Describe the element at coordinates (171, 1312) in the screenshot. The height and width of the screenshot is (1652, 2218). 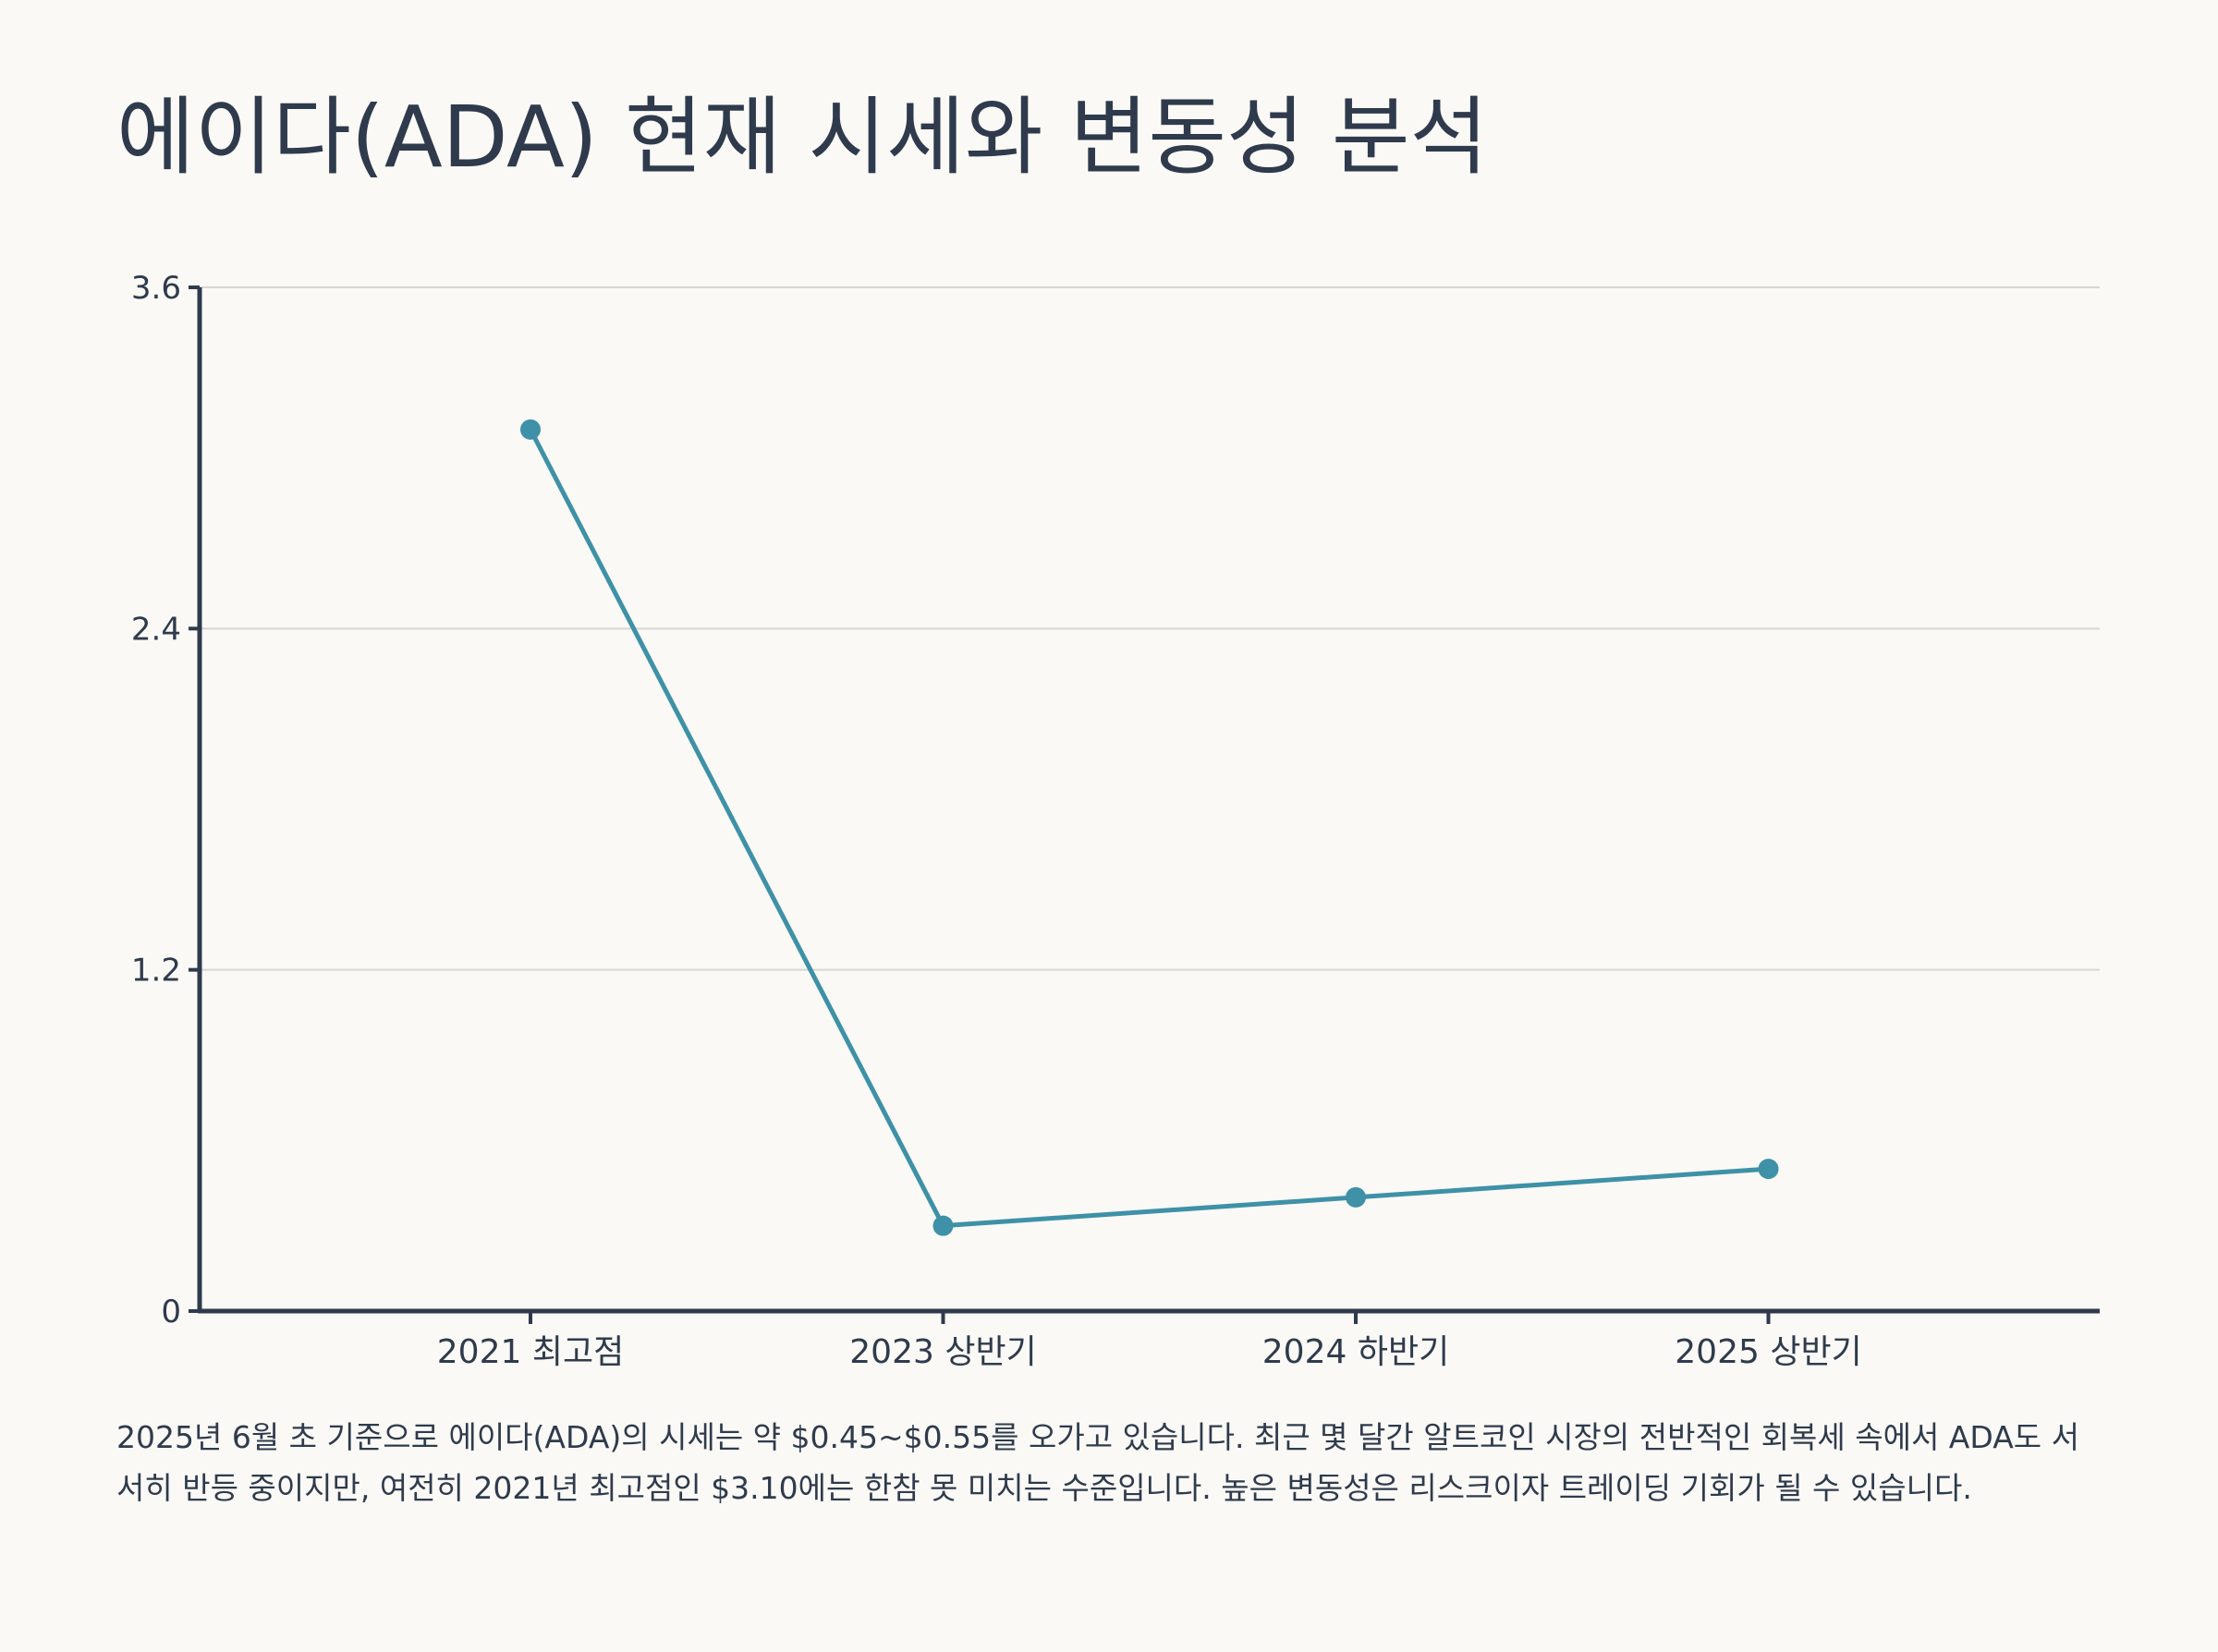
I see `y-tick-label-0: 0` at that location.